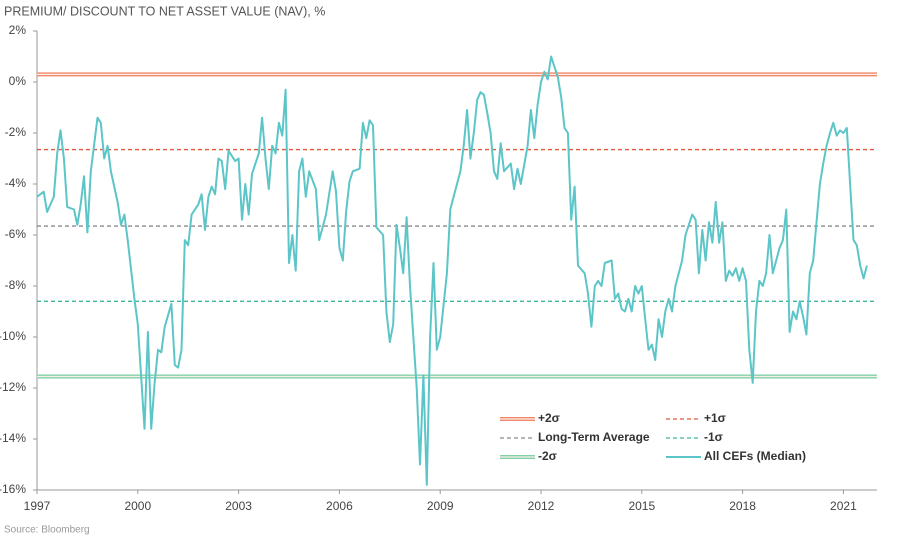 This screenshot has height=543, width=904. What do you see at coordinates (16, 234) in the screenshot?
I see `y-tick-label: -6%` at bounding box center [16, 234].